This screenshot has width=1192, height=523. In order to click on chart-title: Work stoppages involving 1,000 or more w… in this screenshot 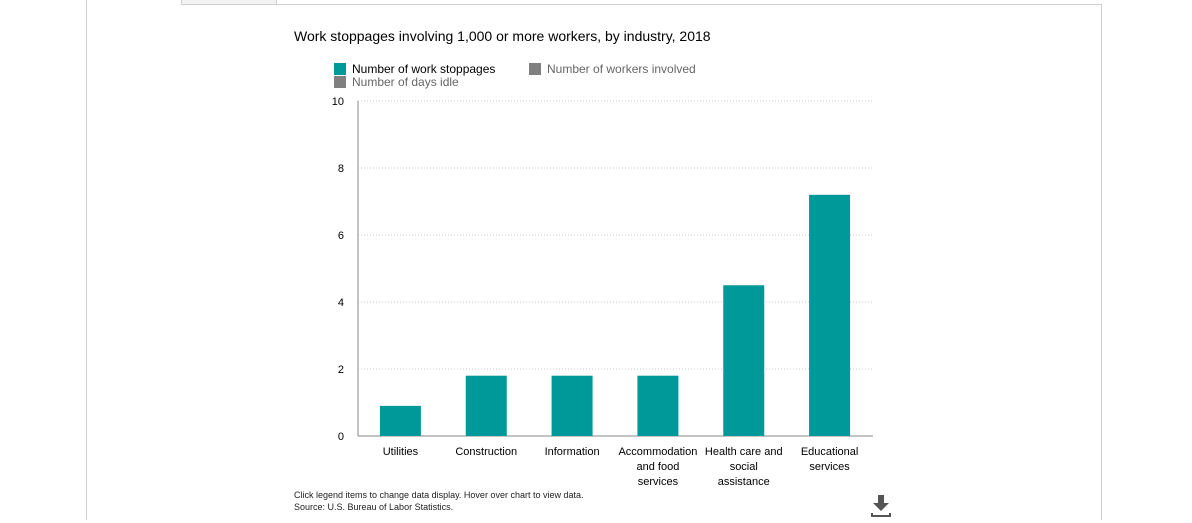, I will do `click(502, 36)`.